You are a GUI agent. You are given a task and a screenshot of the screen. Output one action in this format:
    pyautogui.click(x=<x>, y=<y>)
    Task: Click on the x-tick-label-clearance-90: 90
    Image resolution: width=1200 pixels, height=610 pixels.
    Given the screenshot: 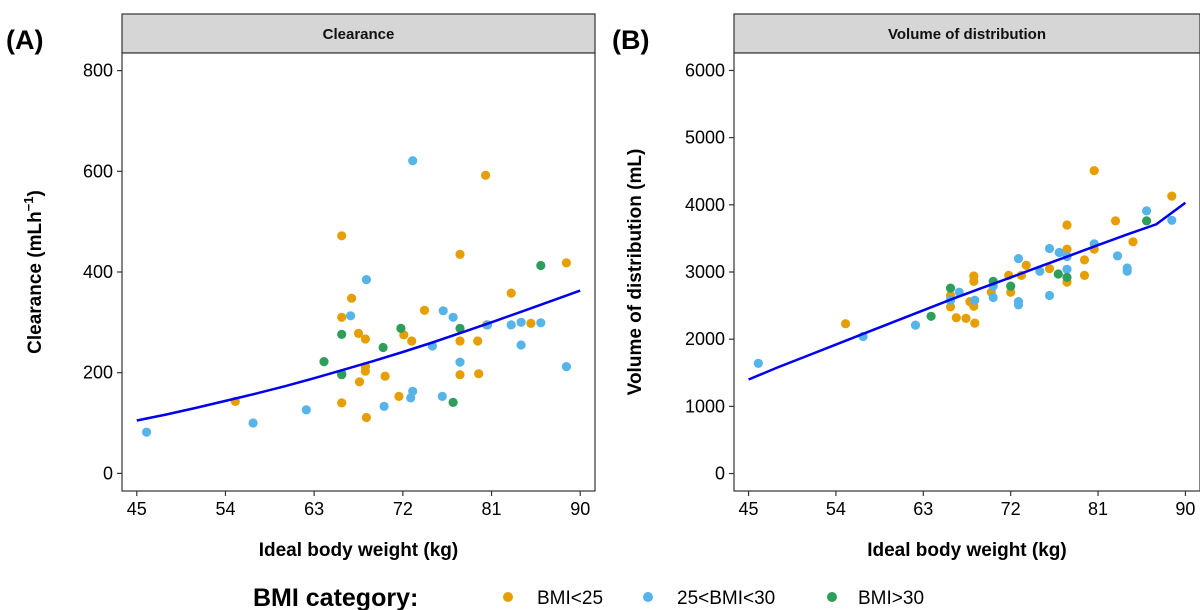 What is the action you would take?
    pyautogui.click(x=580, y=509)
    